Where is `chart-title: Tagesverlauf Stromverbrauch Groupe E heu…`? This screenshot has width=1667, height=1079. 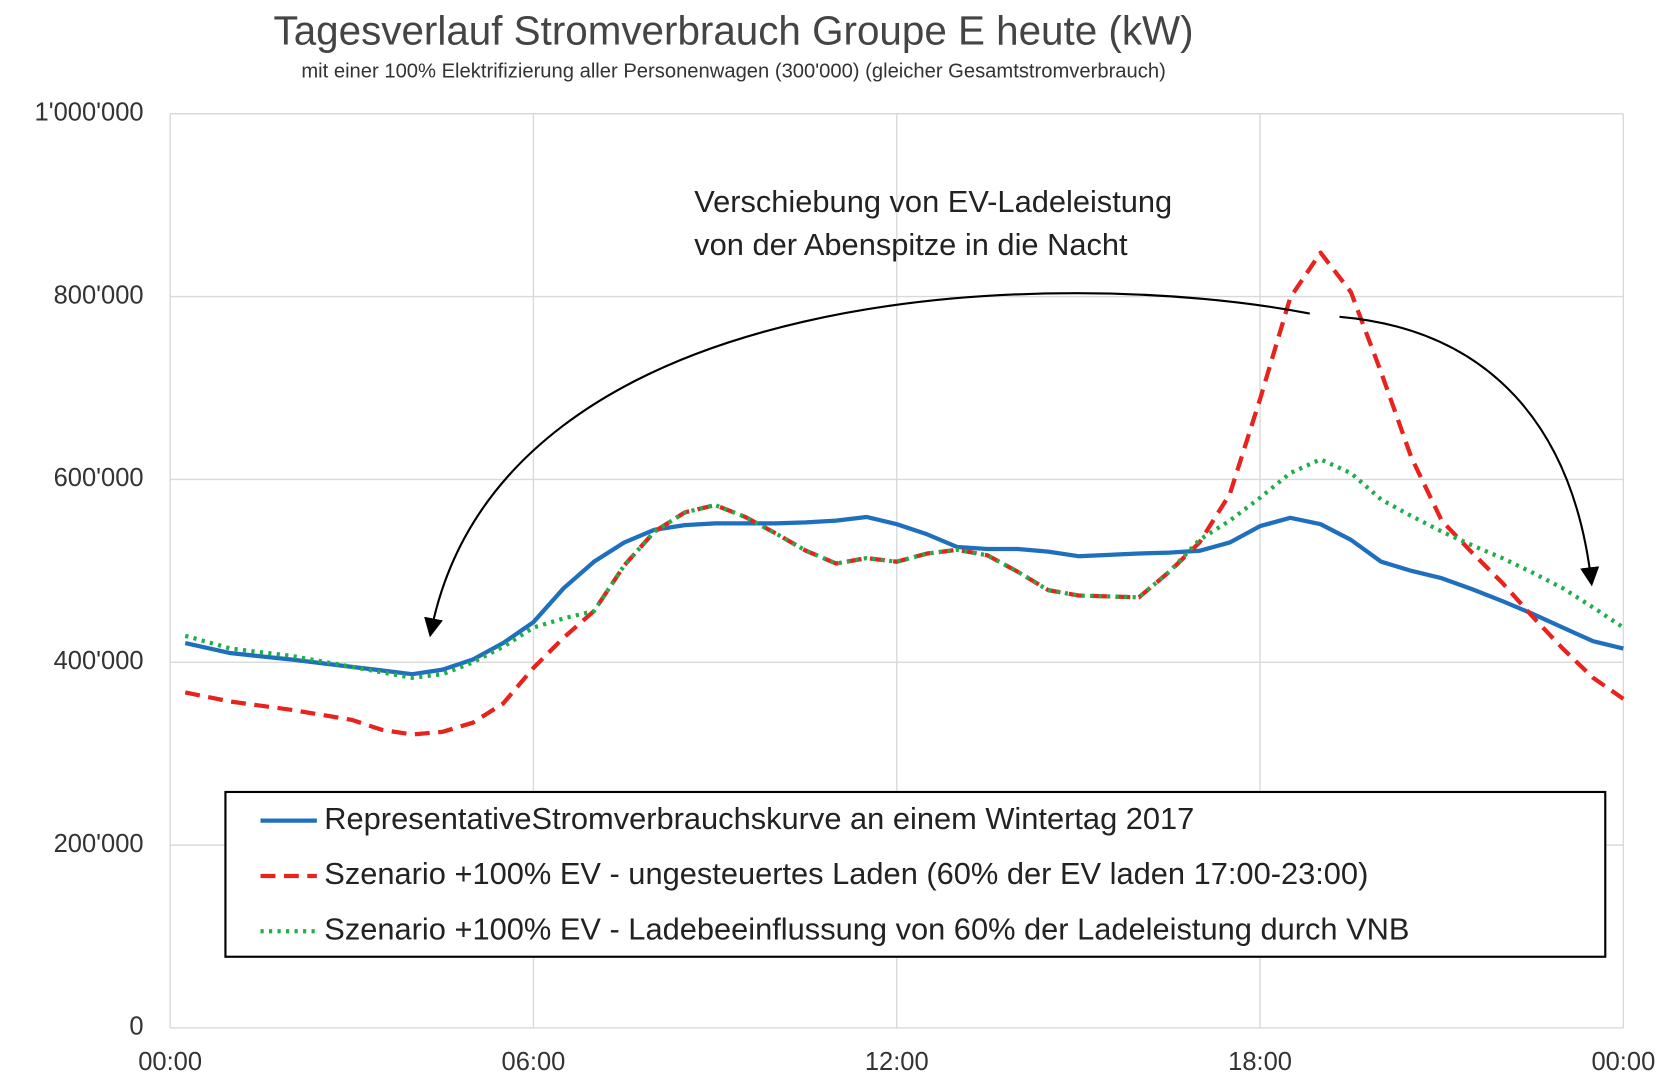 chart-title: Tagesverlauf Stromverbrauch Groupe E heu… is located at coordinates (734, 31).